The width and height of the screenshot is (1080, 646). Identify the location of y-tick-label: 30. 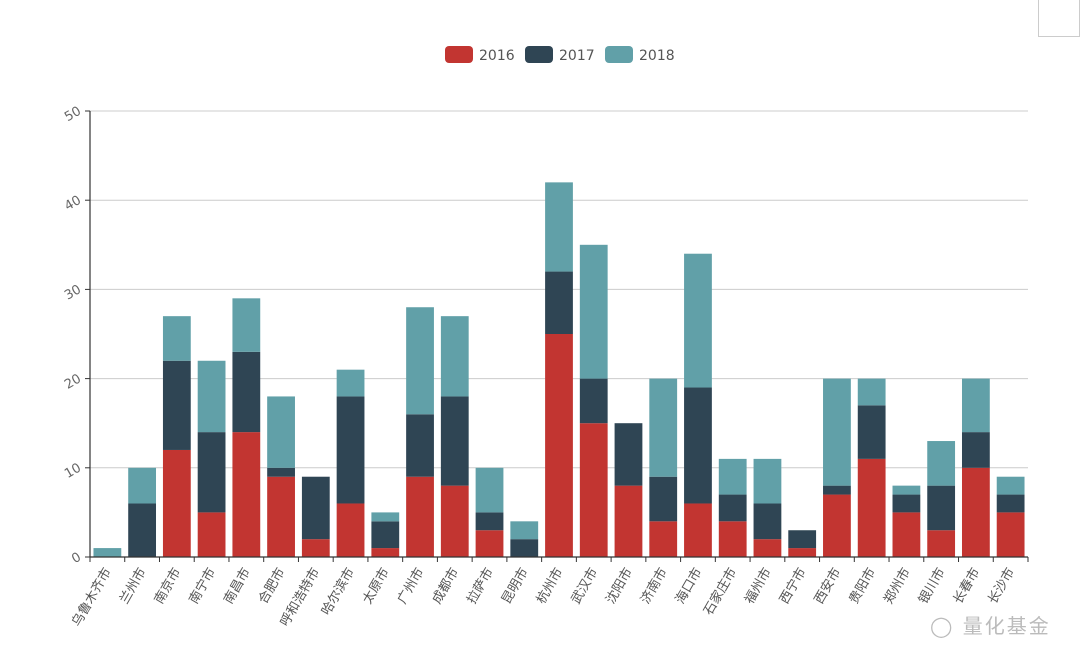
(73, 292).